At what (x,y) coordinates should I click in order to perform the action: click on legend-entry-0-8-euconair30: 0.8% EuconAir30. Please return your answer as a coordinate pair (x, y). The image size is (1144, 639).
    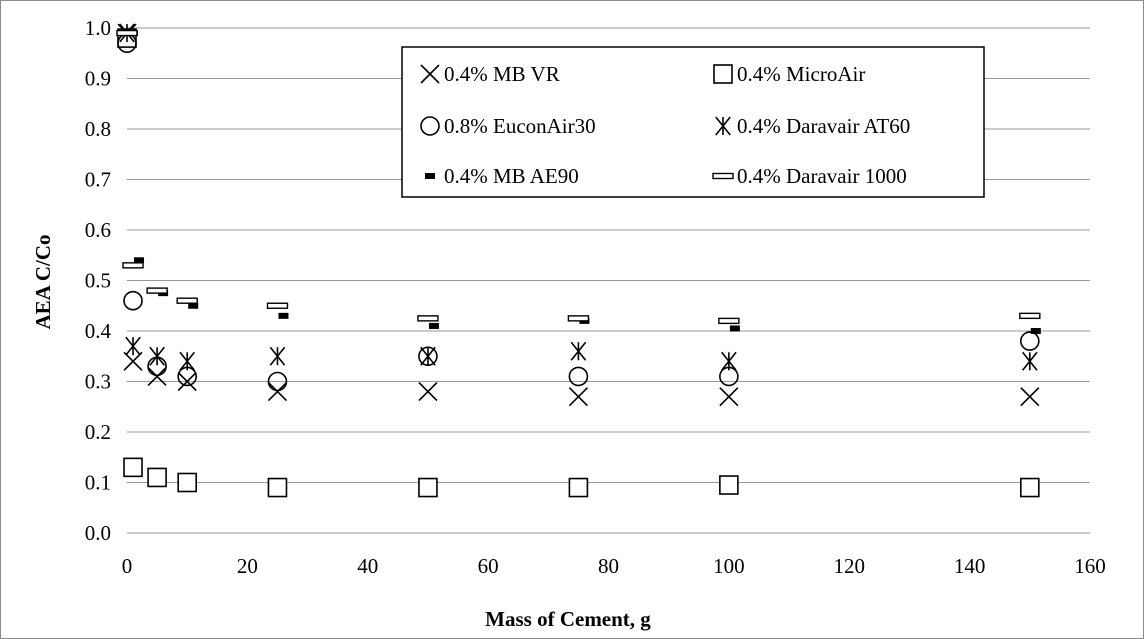
    Looking at the image, I should click on (508, 126).